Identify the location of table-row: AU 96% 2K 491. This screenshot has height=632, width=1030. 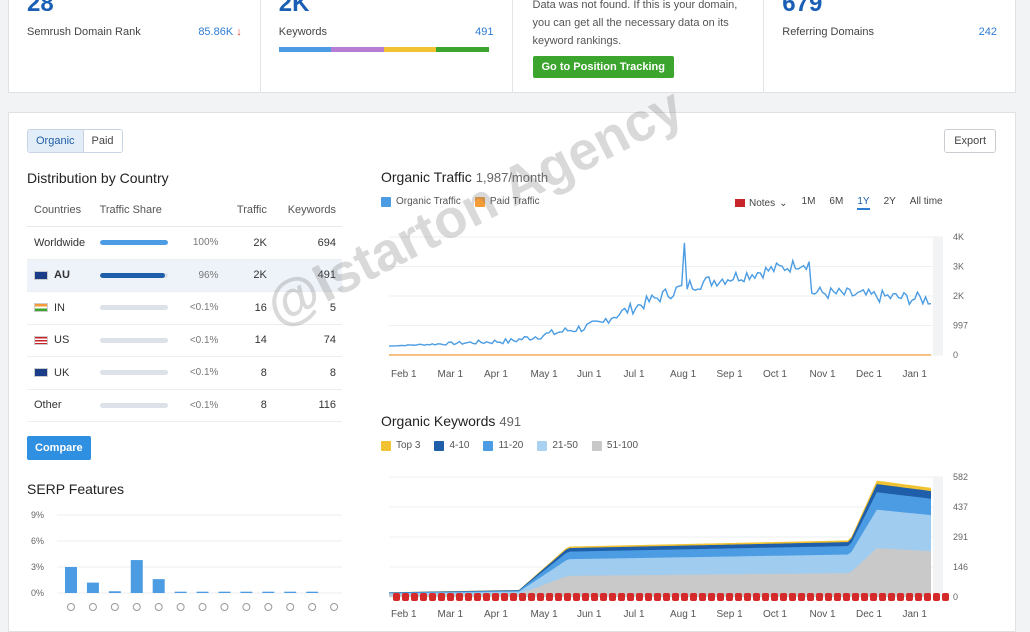
(184, 275).